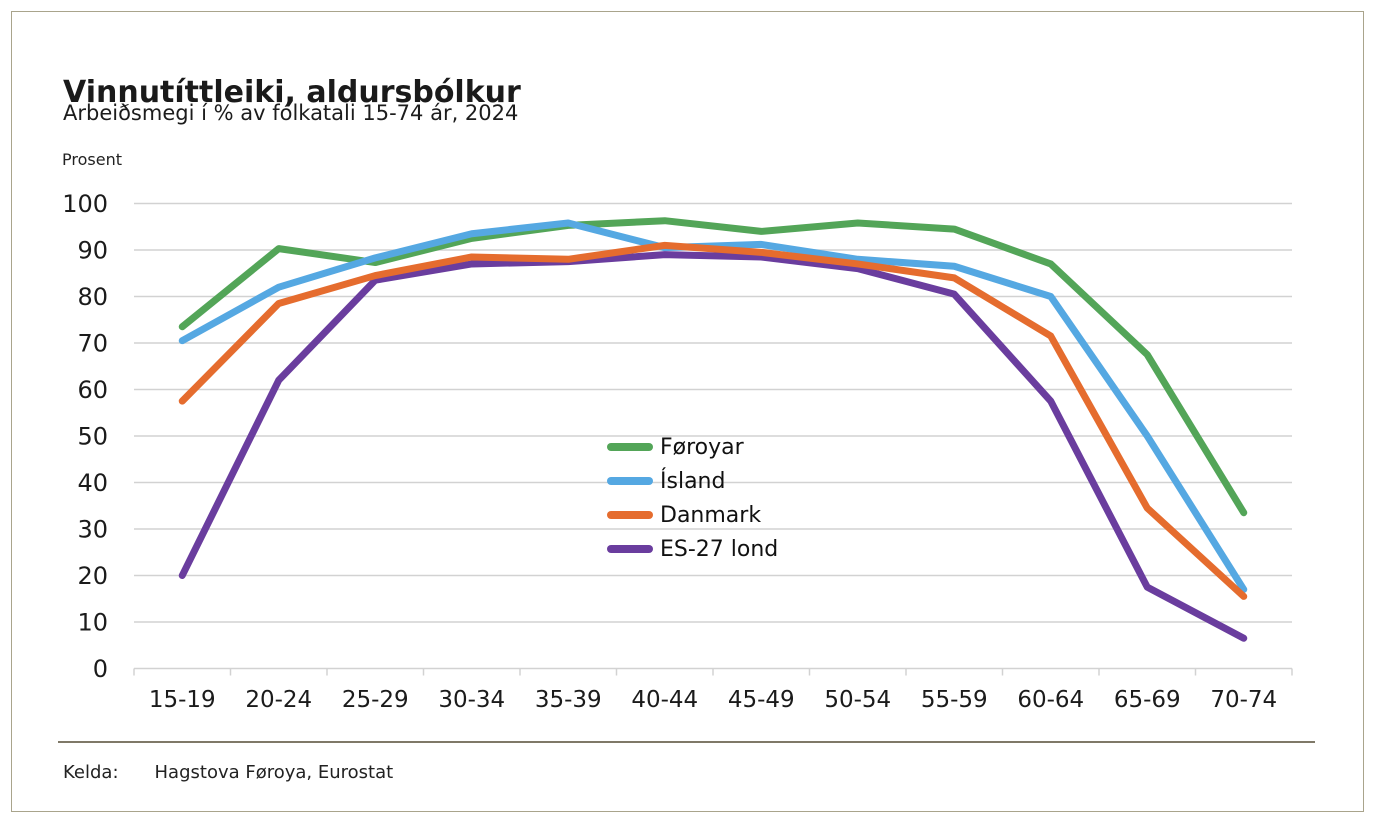  What do you see at coordinates (568, 700) in the screenshot?
I see `x-axis-tick-label: 35-39` at bounding box center [568, 700].